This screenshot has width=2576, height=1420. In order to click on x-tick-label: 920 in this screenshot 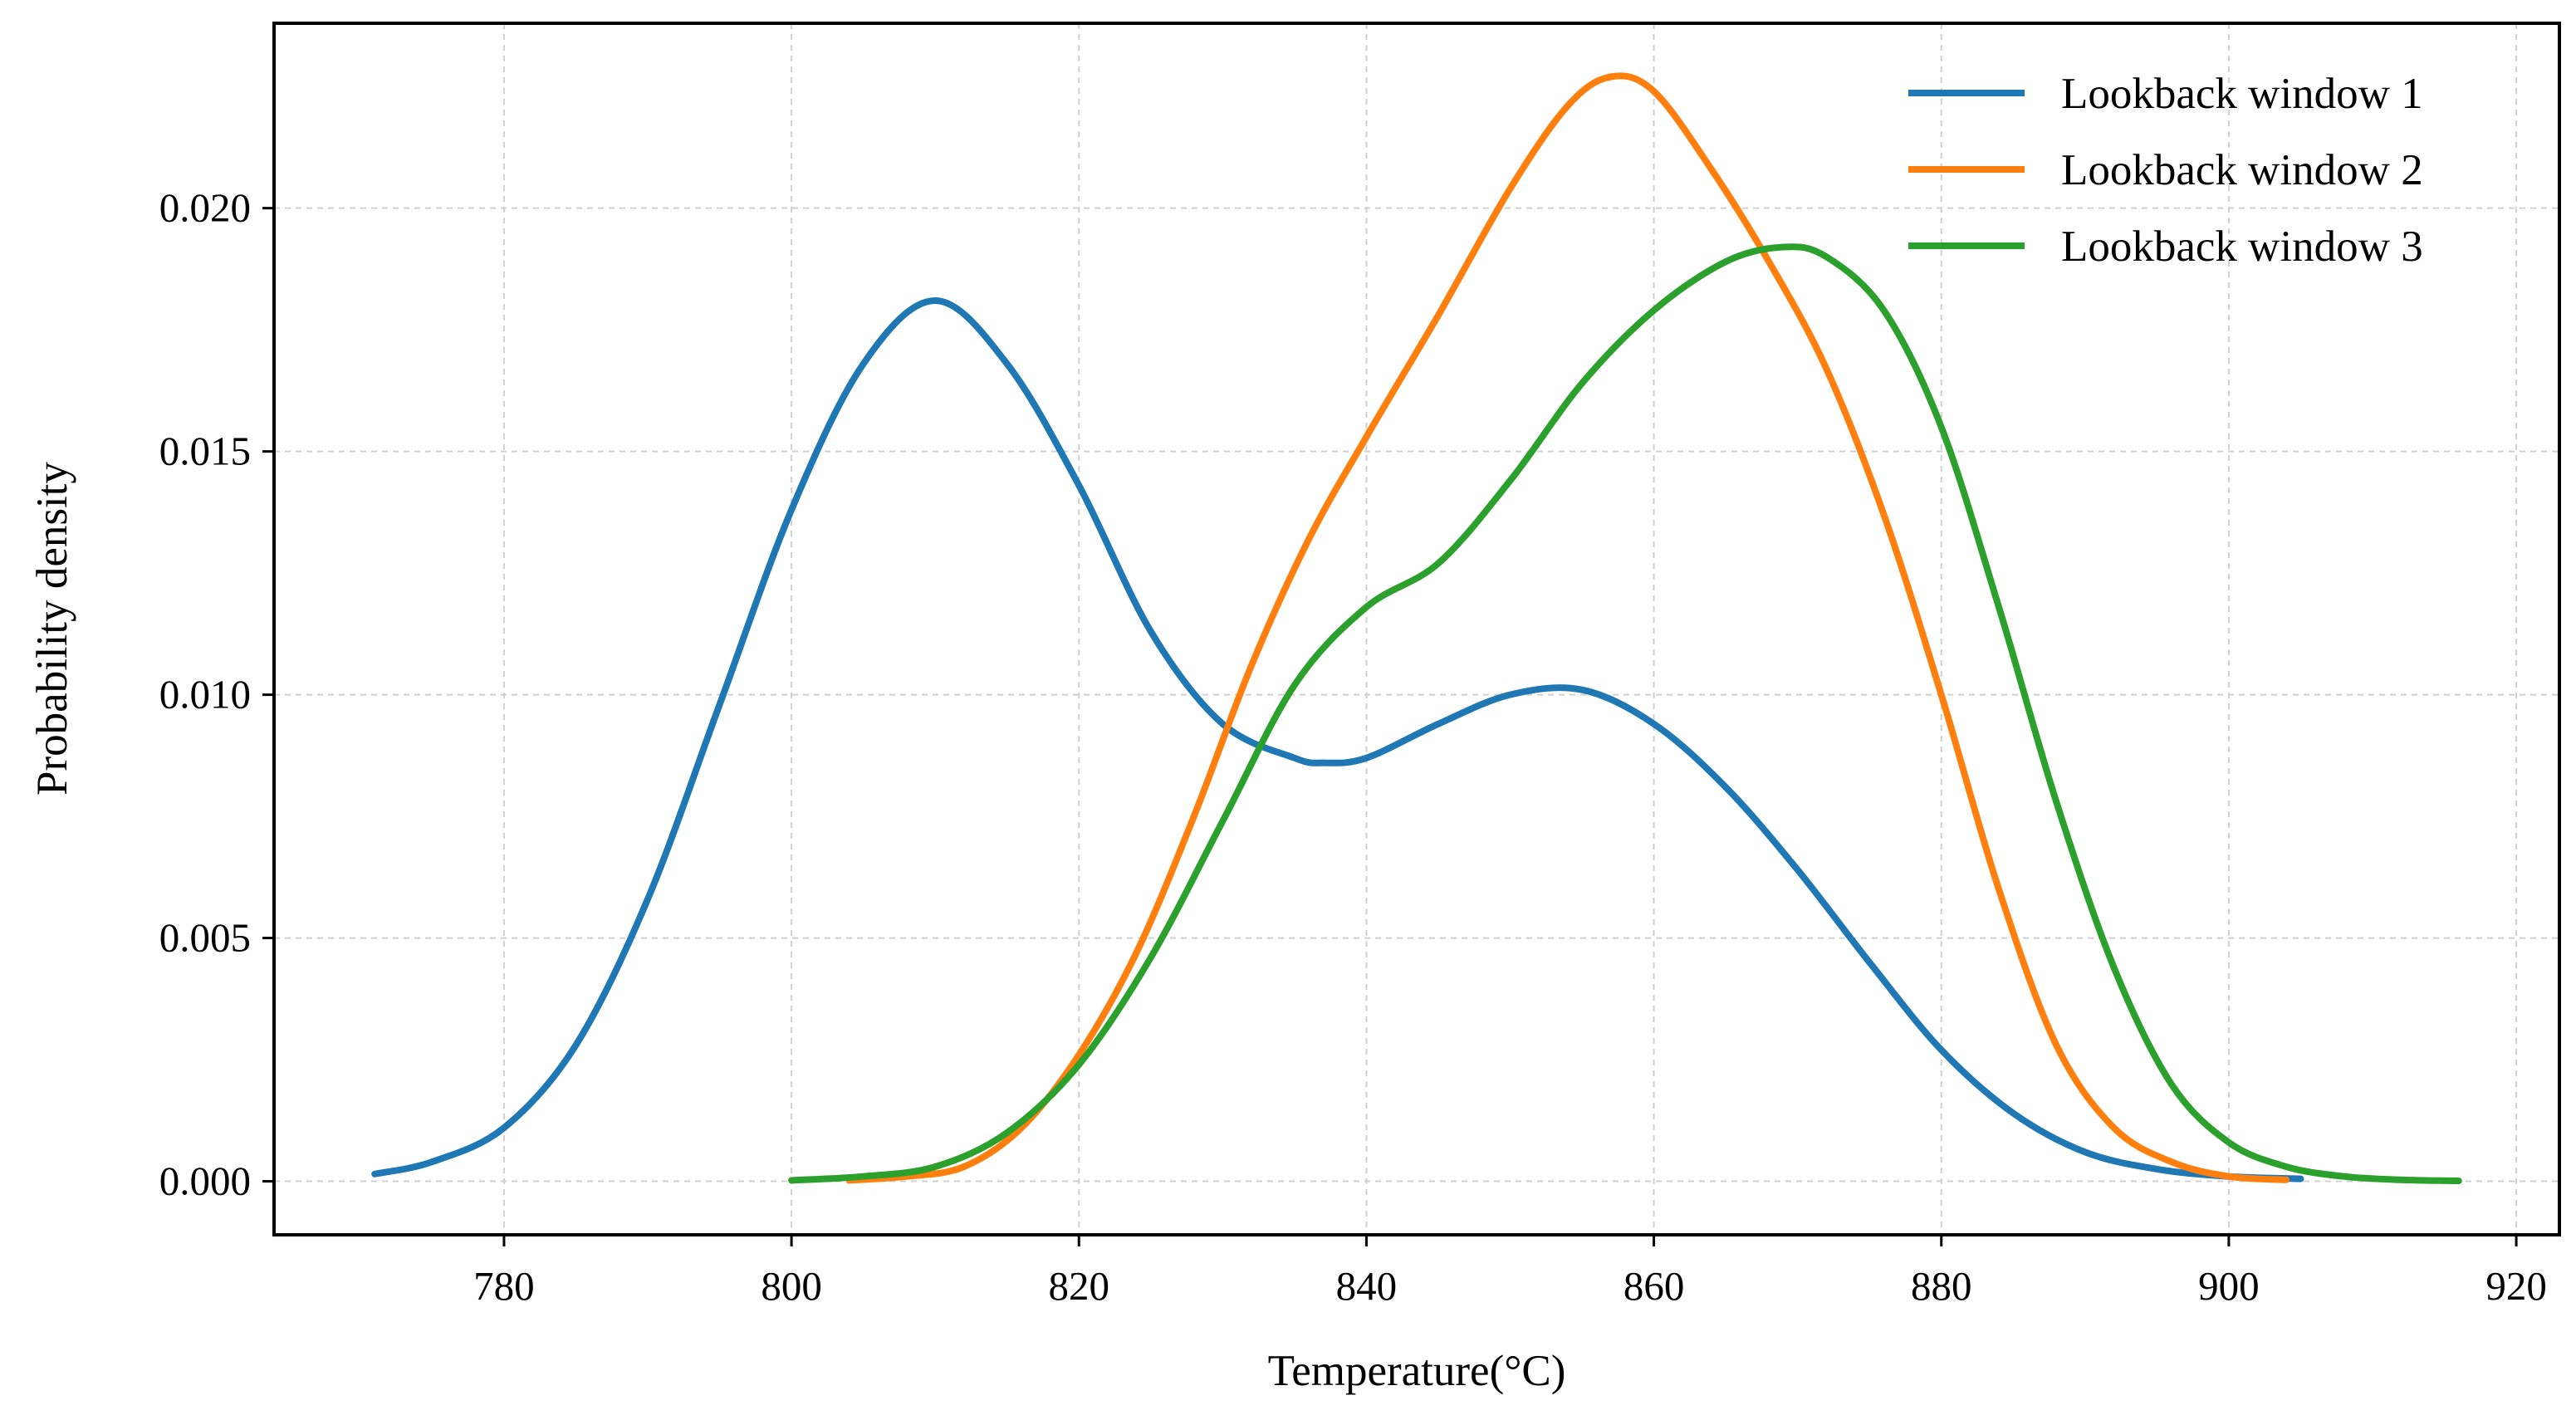, I will do `click(2516, 1286)`.